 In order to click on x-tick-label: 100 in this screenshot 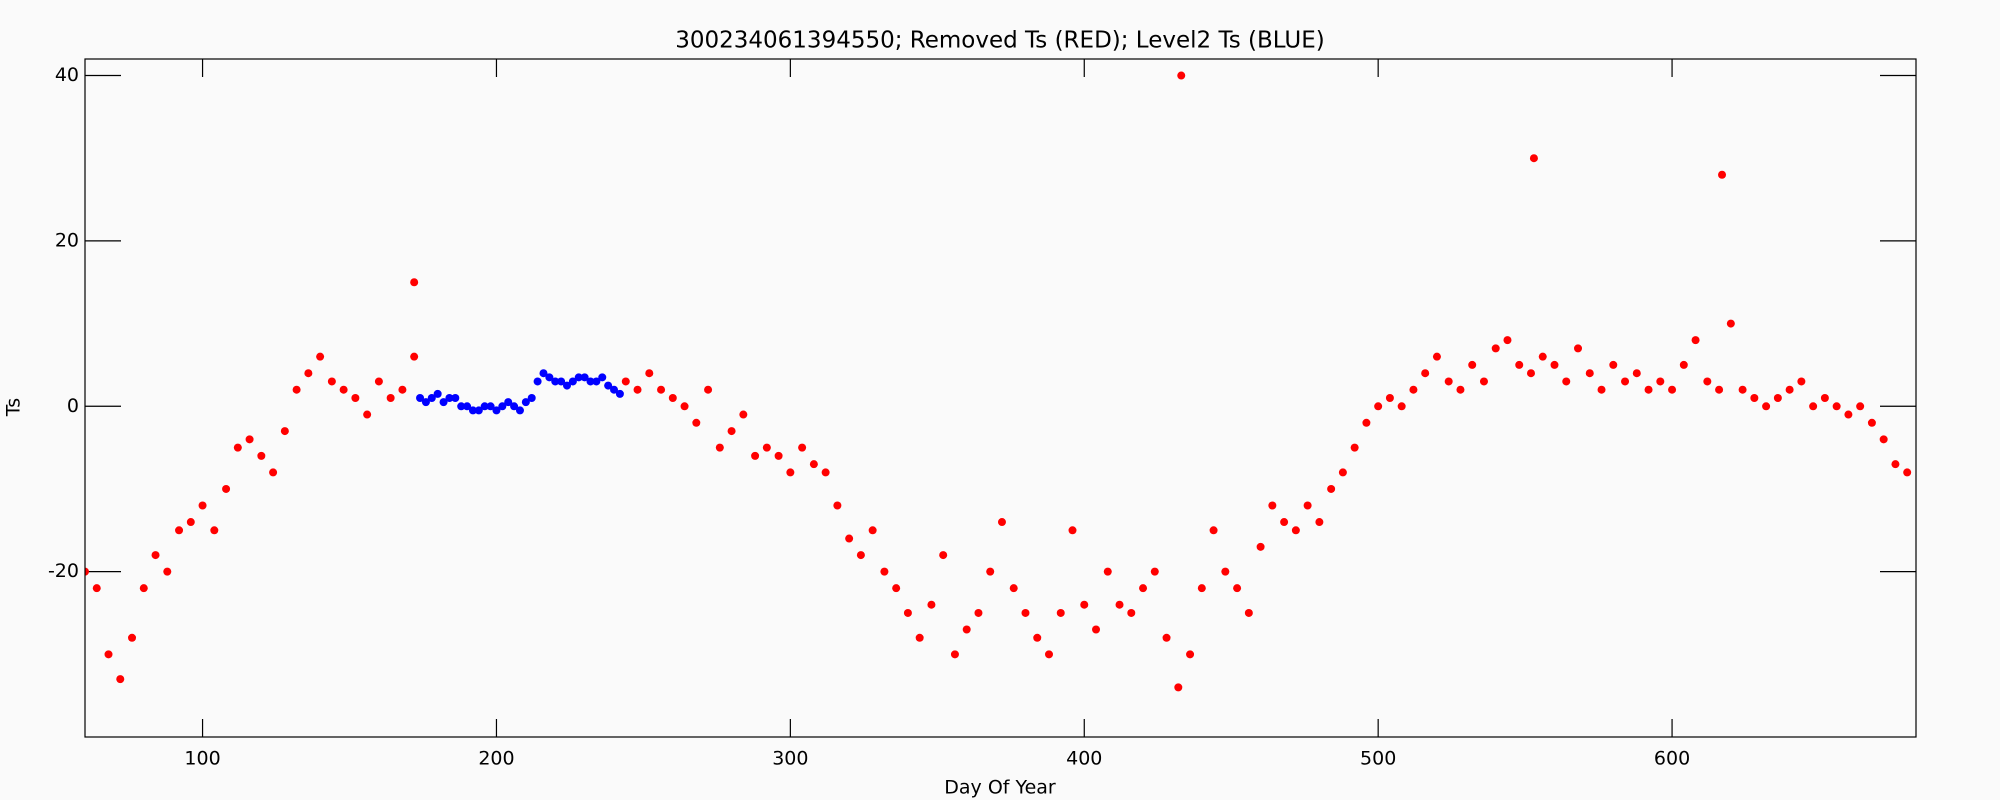, I will do `click(202, 759)`.